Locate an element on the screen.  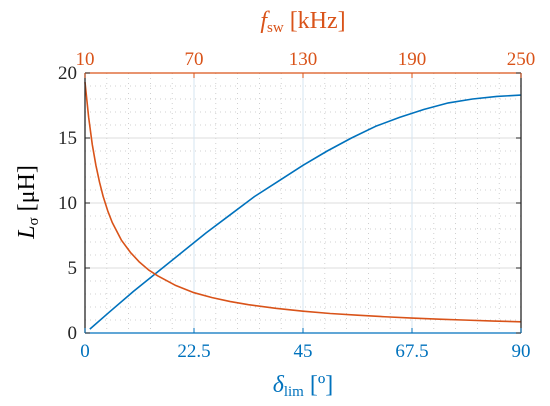
top-tick-label: 10 is located at coordinates (85, 59).